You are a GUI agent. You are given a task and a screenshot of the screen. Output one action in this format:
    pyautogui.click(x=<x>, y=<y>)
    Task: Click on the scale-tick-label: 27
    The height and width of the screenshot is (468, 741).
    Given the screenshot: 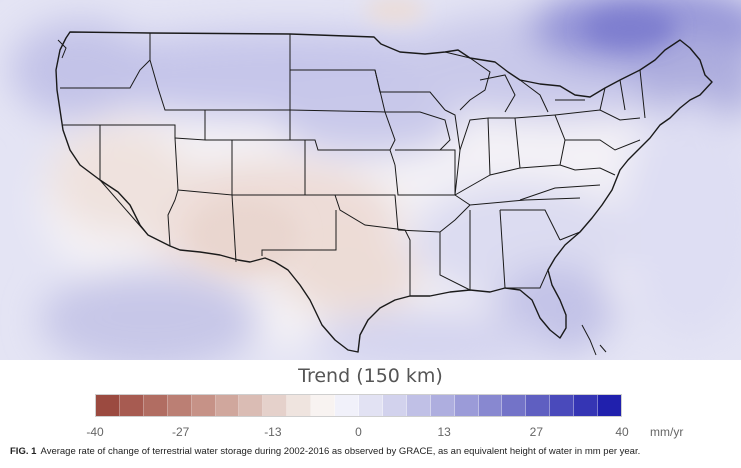 What is the action you would take?
    pyautogui.click(x=536, y=432)
    